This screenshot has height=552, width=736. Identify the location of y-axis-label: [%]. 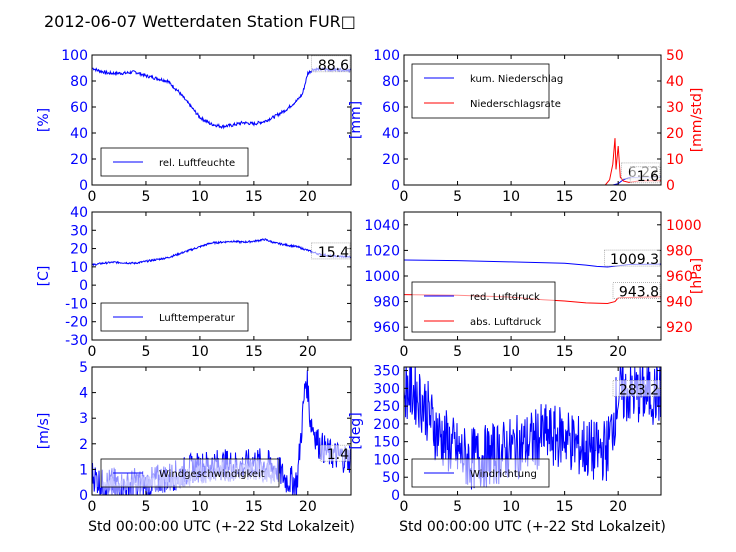
(44, 120).